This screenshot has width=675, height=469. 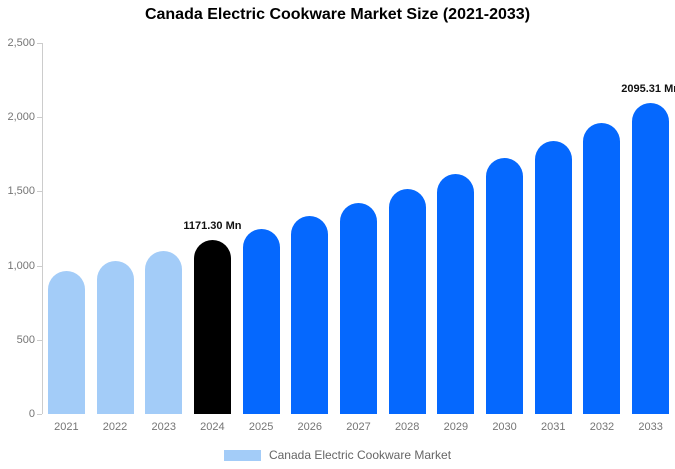 What do you see at coordinates (115, 337) in the screenshot?
I see `bar-2022` at bounding box center [115, 337].